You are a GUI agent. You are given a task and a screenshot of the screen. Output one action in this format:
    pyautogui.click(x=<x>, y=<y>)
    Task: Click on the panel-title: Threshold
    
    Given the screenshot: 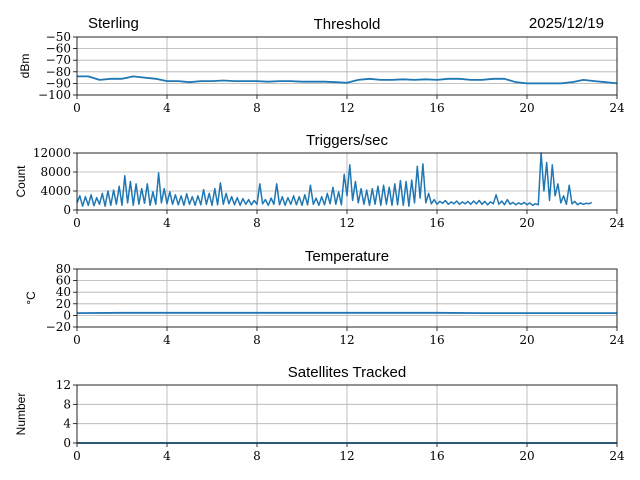 What is the action you would take?
    pyautogui.click(x=347, y=24)
    